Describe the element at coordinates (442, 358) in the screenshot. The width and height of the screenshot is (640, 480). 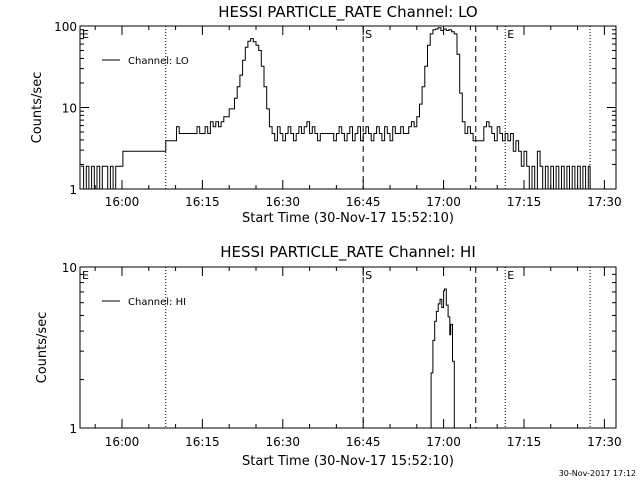
I see `series-line` at that location.